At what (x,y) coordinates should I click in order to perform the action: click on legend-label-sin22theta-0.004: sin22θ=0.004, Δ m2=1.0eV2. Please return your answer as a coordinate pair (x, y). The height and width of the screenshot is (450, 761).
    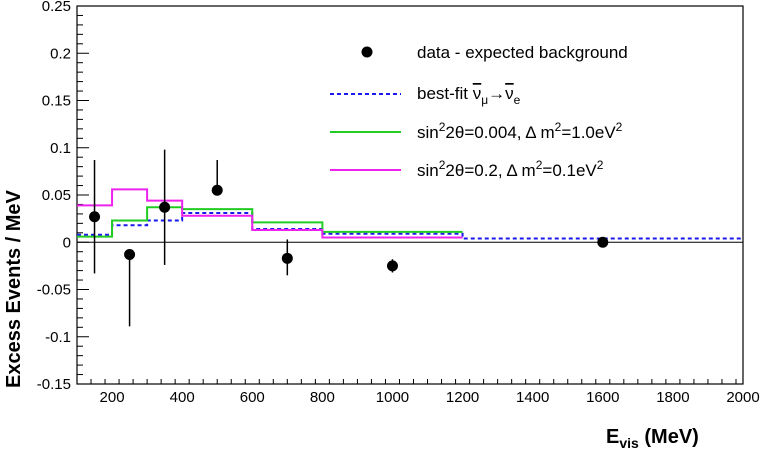
    Looking at the image, I should click on (520, 131).